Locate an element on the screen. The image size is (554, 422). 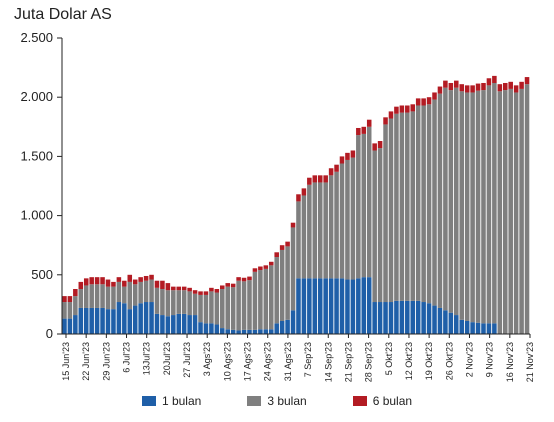
legend-item-3-bulan: 3 bulan is located at coordinates (277, 401).